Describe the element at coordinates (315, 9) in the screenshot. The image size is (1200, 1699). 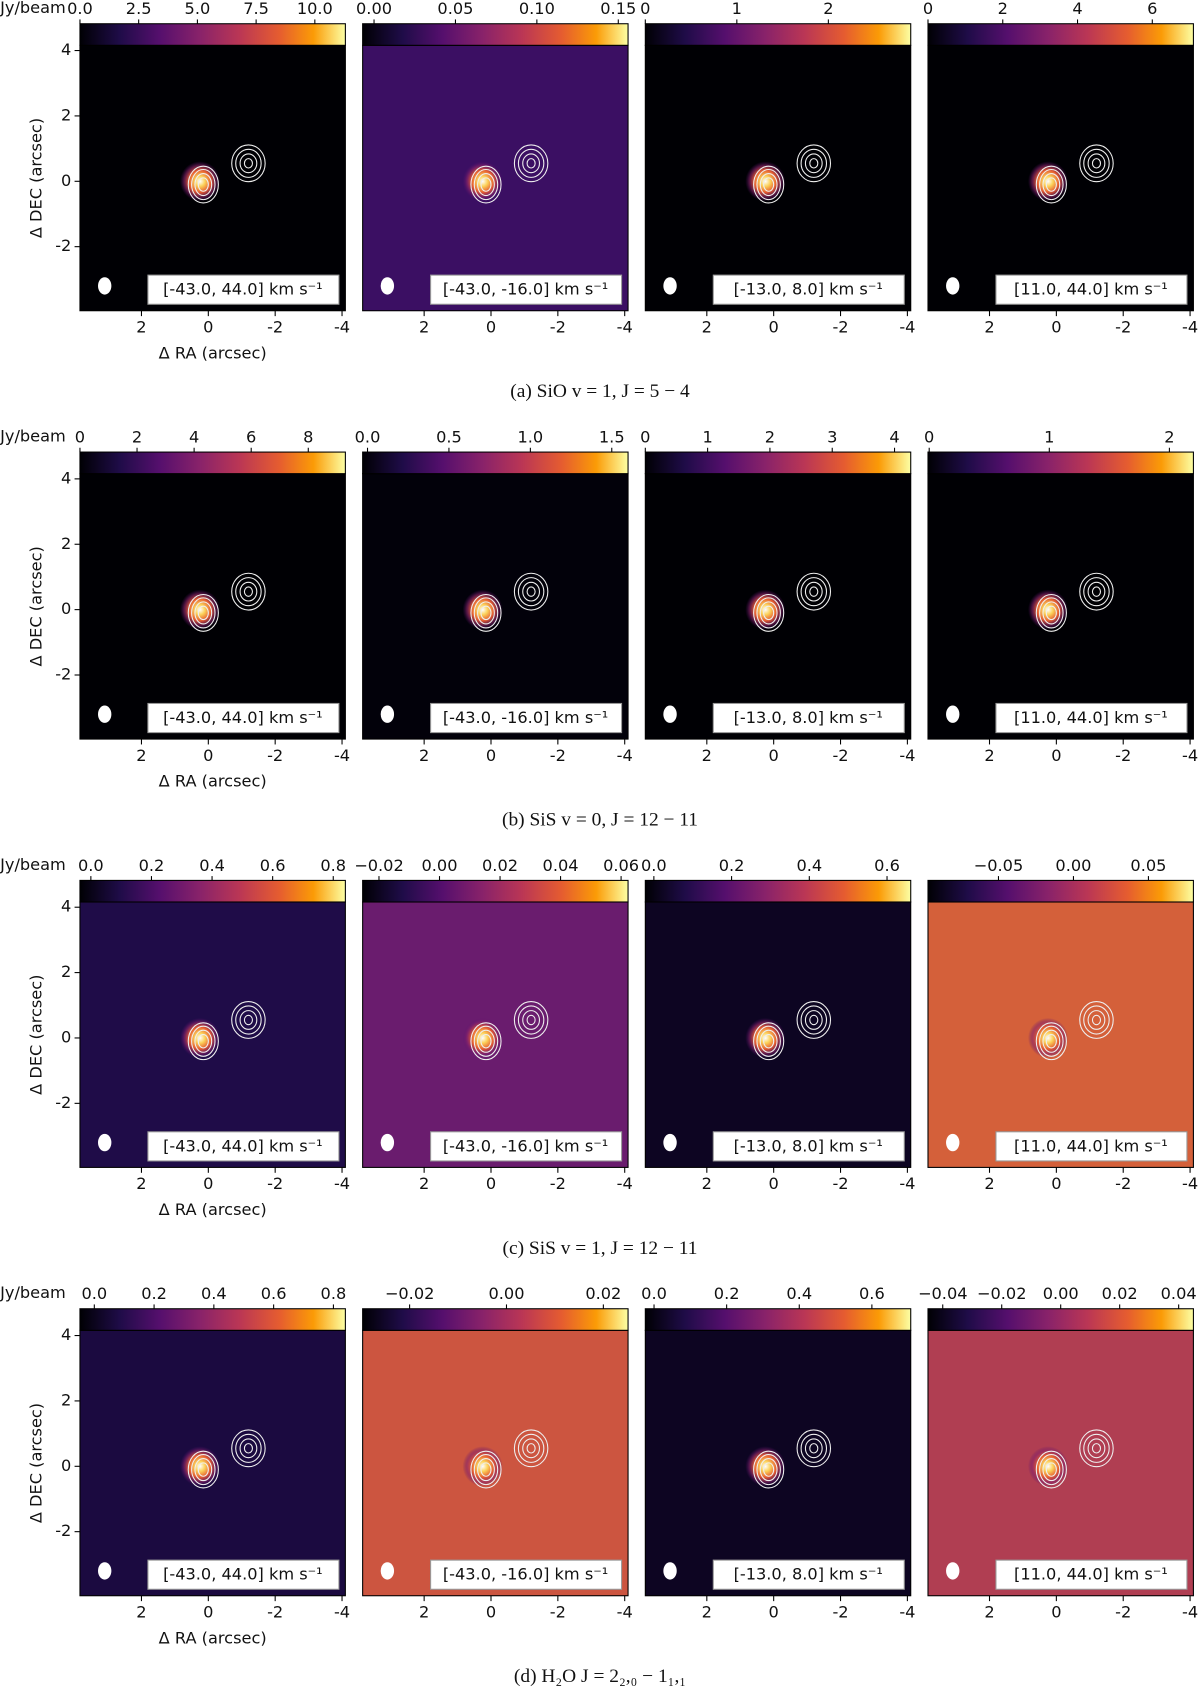
I see `colorbar-tick-label: 10.0` at that location.